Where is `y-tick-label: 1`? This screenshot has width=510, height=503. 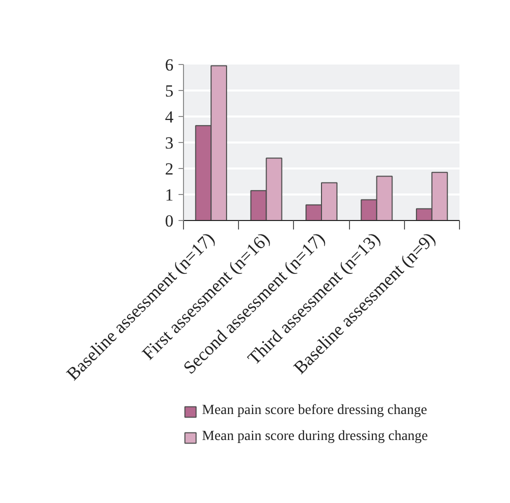 y-tick-label: 1 is located at coordinates (169, 195).